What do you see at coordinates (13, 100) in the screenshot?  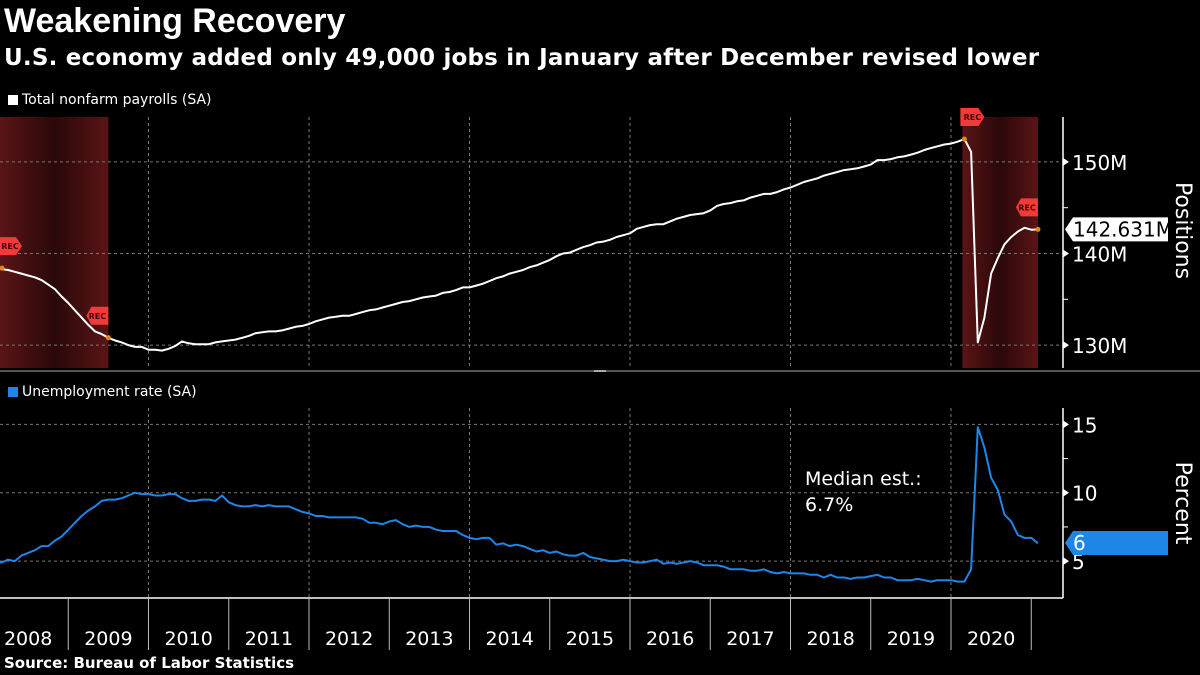 I see `legend-swatch-payrolls` at bounding box center [13, 100].